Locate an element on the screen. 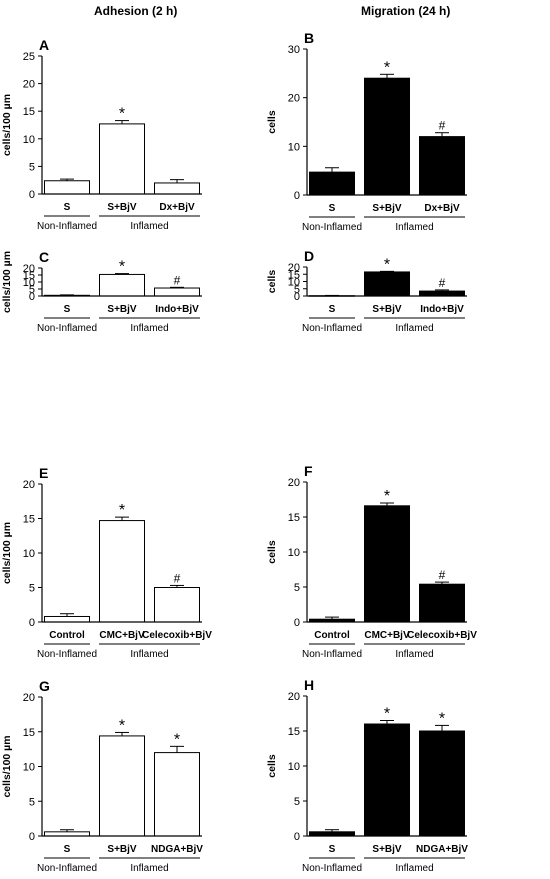 This screenshot has height=879, width=550. y-tick-label-b-0: 0 is located at coordinates (297, 196).